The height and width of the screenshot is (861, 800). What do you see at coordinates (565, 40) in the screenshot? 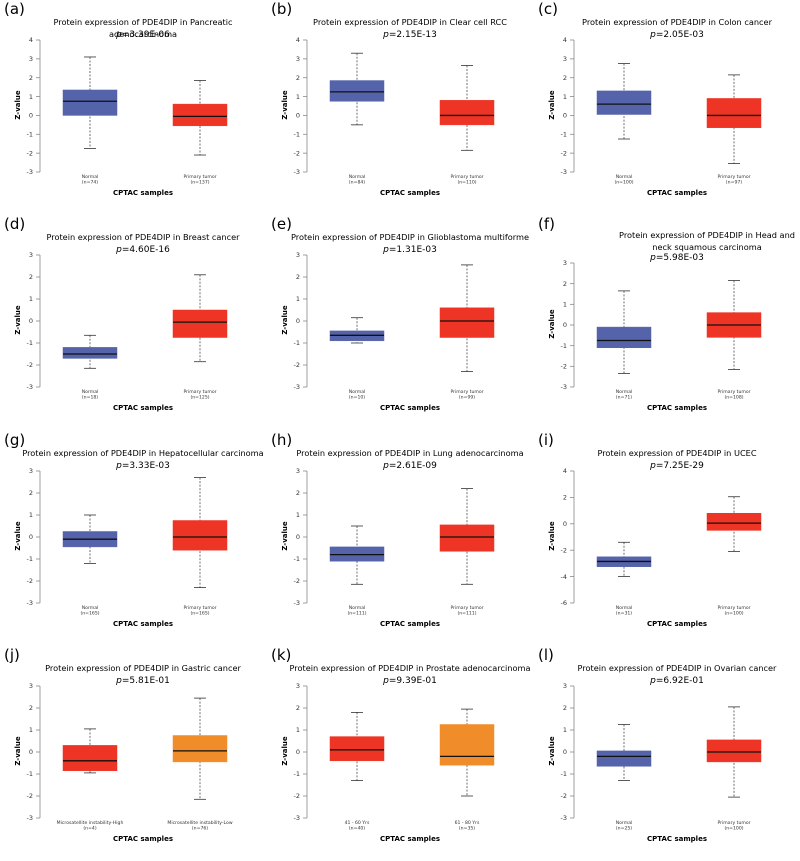
I see `y-tick-label: 4` at bounding box center [565, 40].